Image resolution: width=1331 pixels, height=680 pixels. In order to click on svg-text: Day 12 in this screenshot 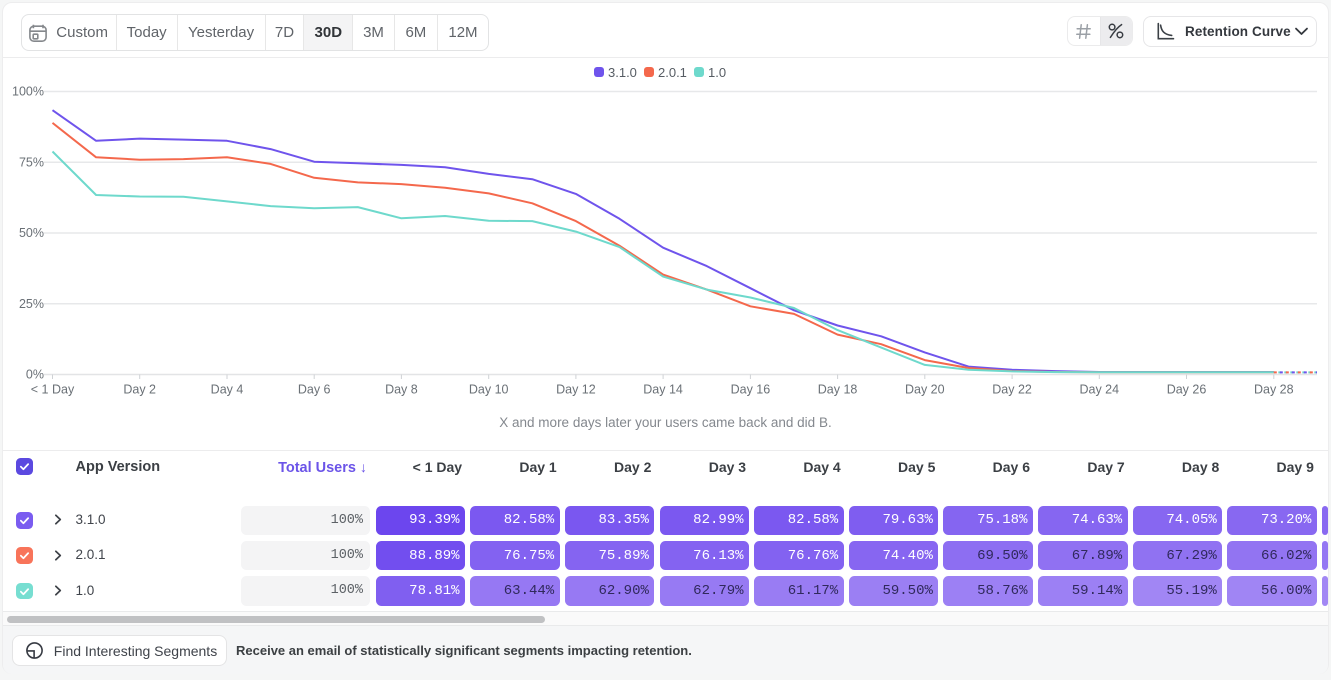, I will do `click(576, 390)`.